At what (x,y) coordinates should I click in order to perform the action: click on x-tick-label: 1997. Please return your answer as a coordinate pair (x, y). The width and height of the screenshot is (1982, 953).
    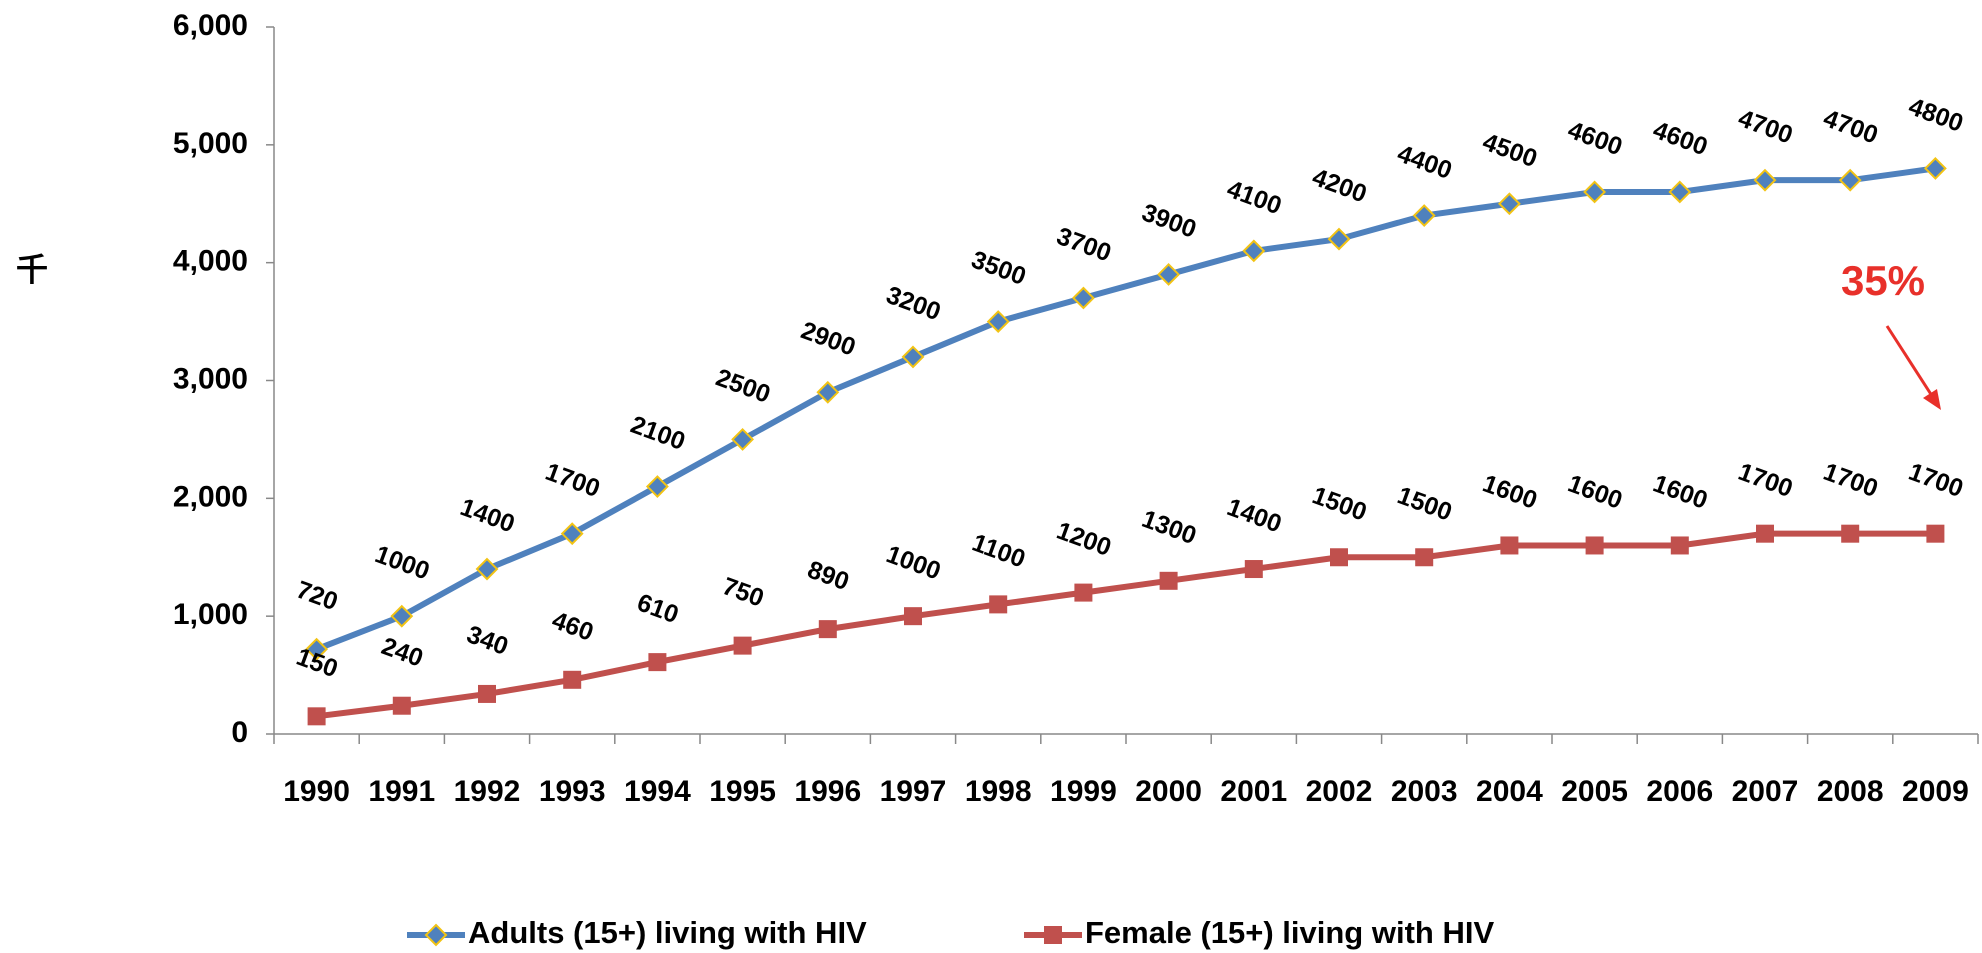
    Looking at the image, I should click on (913, 791).